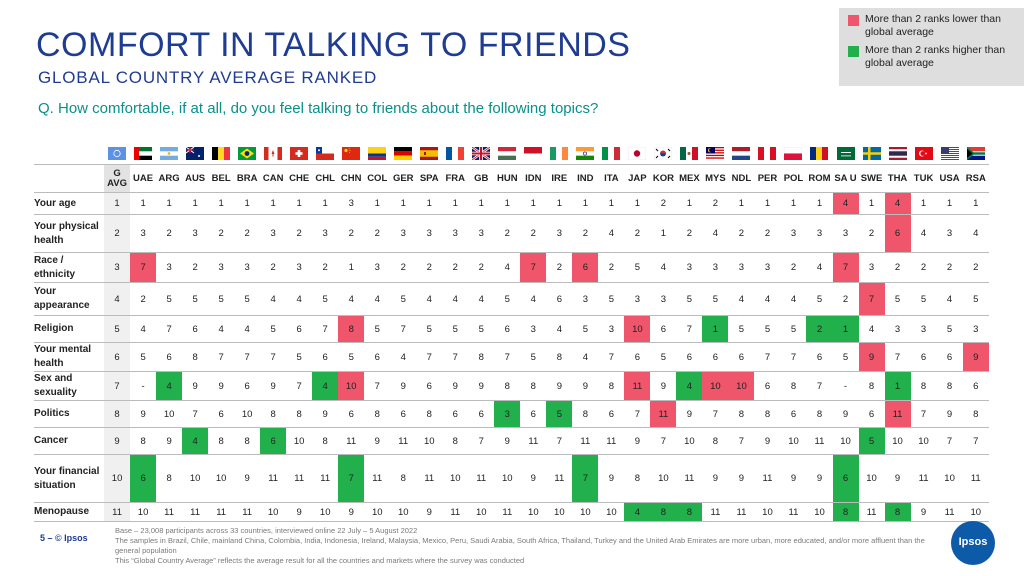 This screenshot has width=1024, height=576. I want to click on legend-low-swatch, so click(853, 20).